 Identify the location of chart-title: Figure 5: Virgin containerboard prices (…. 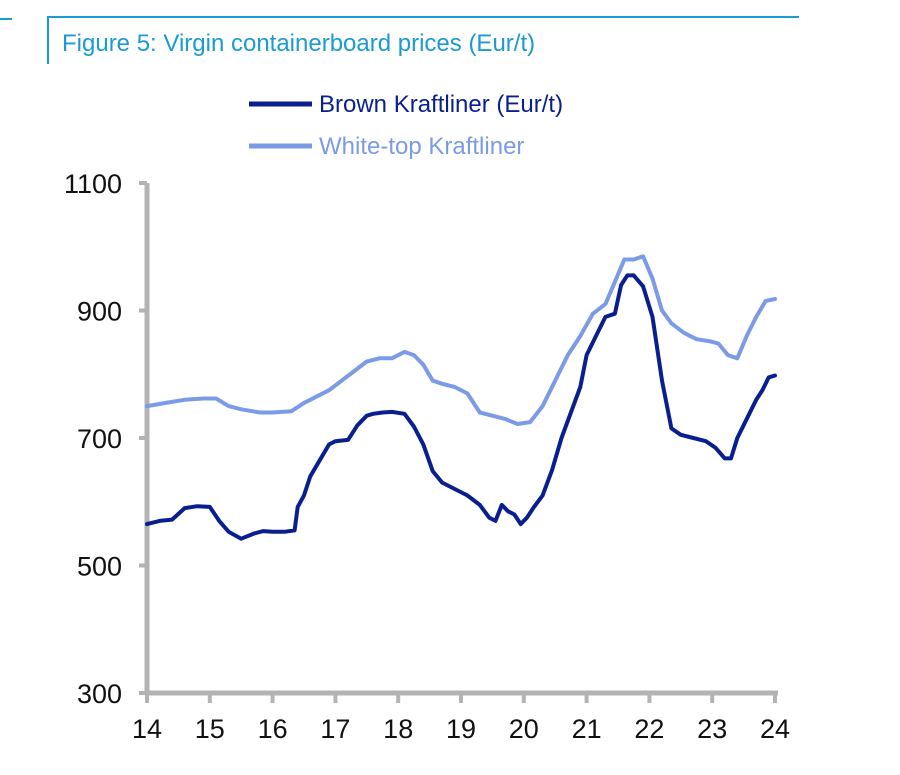
(299, 43).